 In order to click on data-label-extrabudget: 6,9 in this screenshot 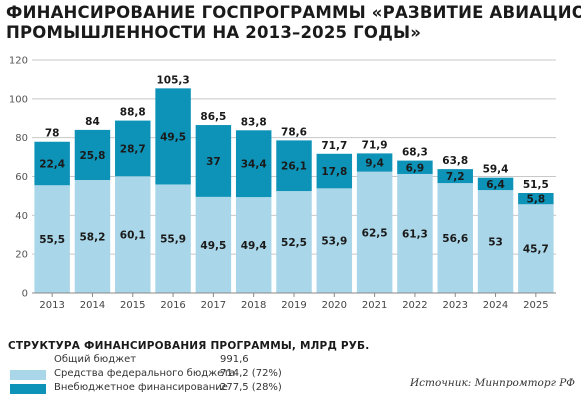, I will do `click(415, 168)`.